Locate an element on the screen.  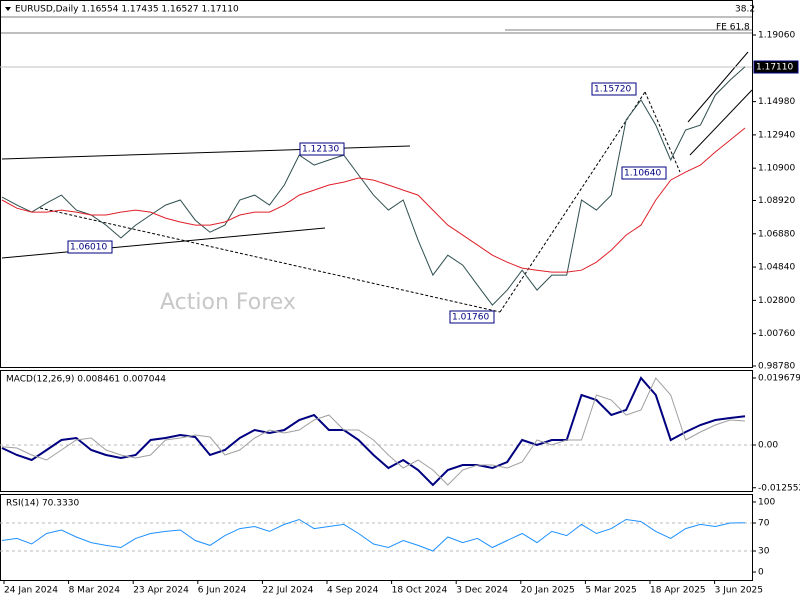
x-tick-label: 4 Sep 2024 is located at coordinates (353, 591).